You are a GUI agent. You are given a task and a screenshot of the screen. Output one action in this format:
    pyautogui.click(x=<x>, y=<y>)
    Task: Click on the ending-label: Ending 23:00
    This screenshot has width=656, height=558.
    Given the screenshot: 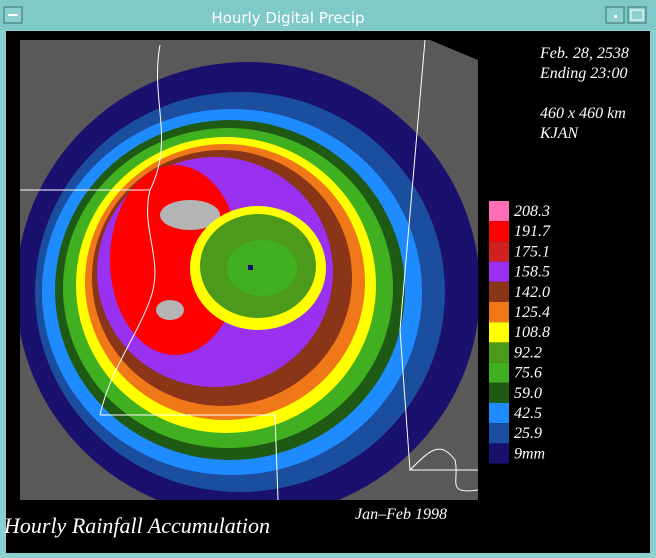 What is the action you would take?
    pyautogui.click(x=583, y=73)
    